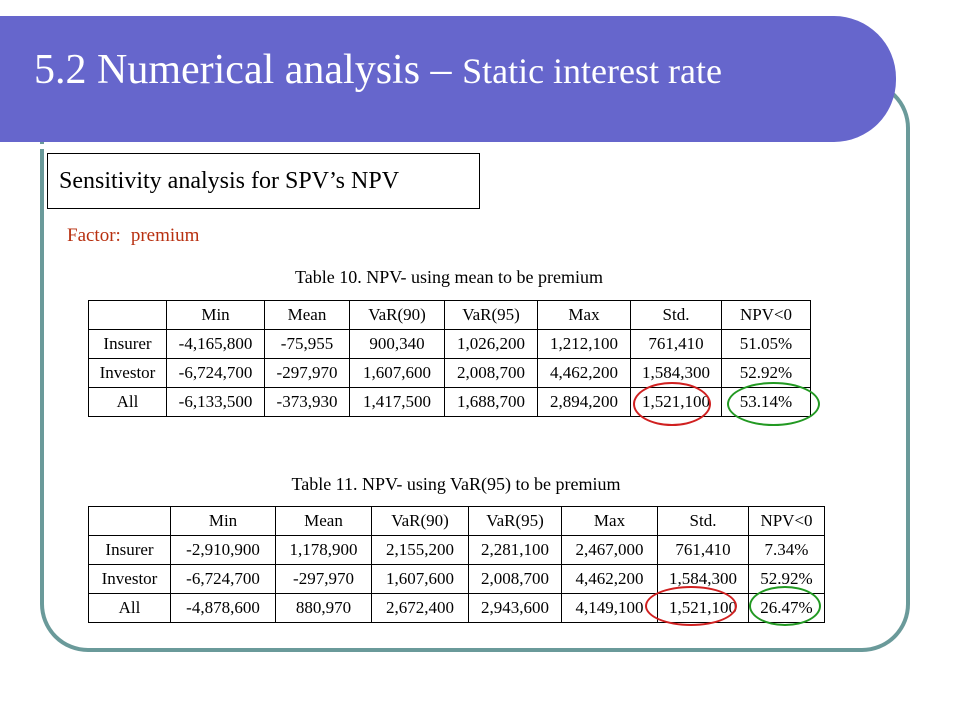 The height and width of the screenshot is (720, 960). I want to click on table-cell: -4,878,600, so click(223, 608).